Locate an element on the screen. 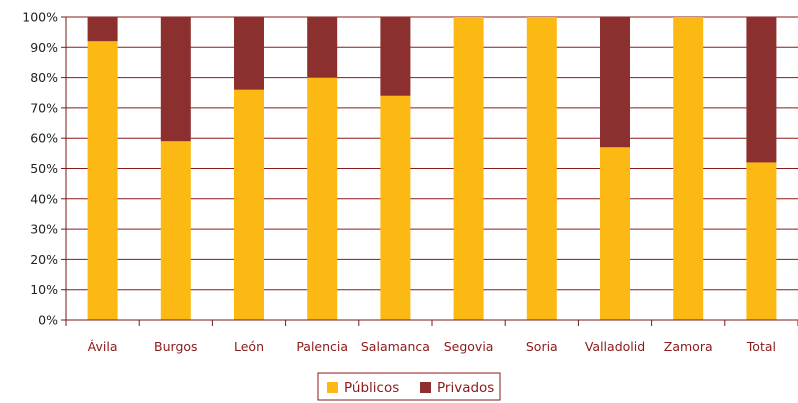  y-tick-label: 80% is located at coordinates (44, 77).